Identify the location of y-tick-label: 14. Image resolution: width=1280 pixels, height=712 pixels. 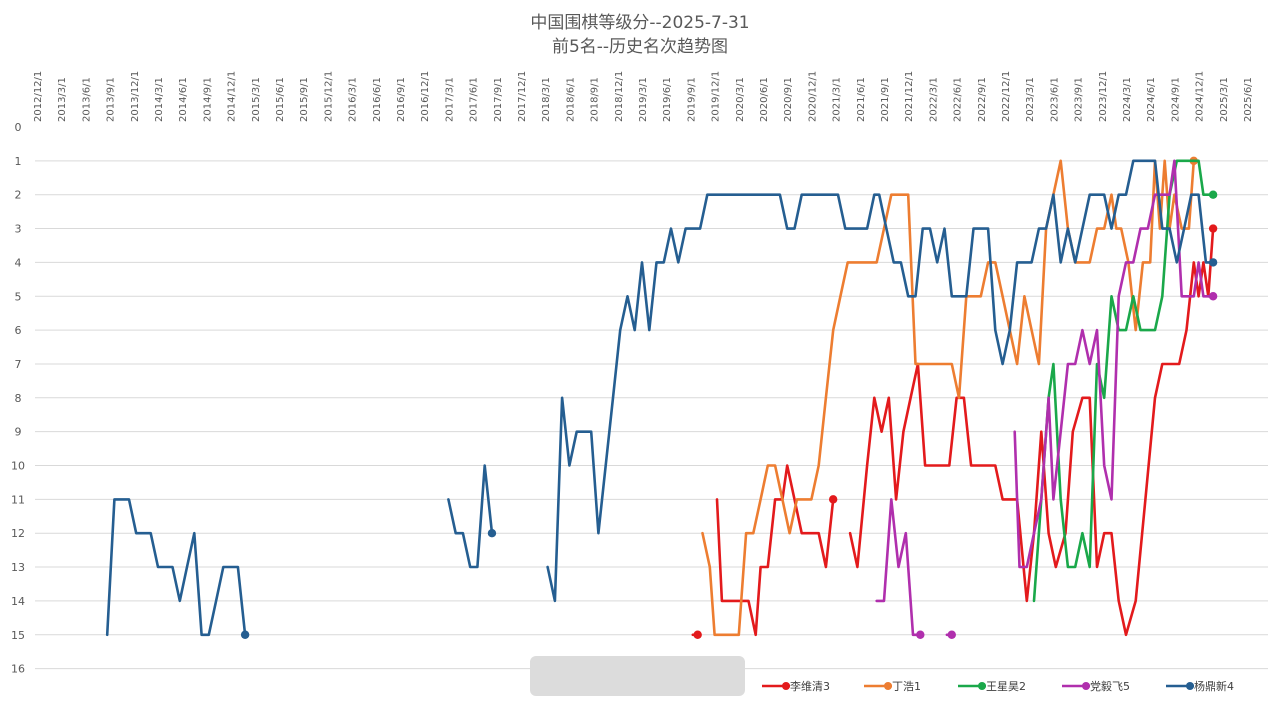
(18, 601).